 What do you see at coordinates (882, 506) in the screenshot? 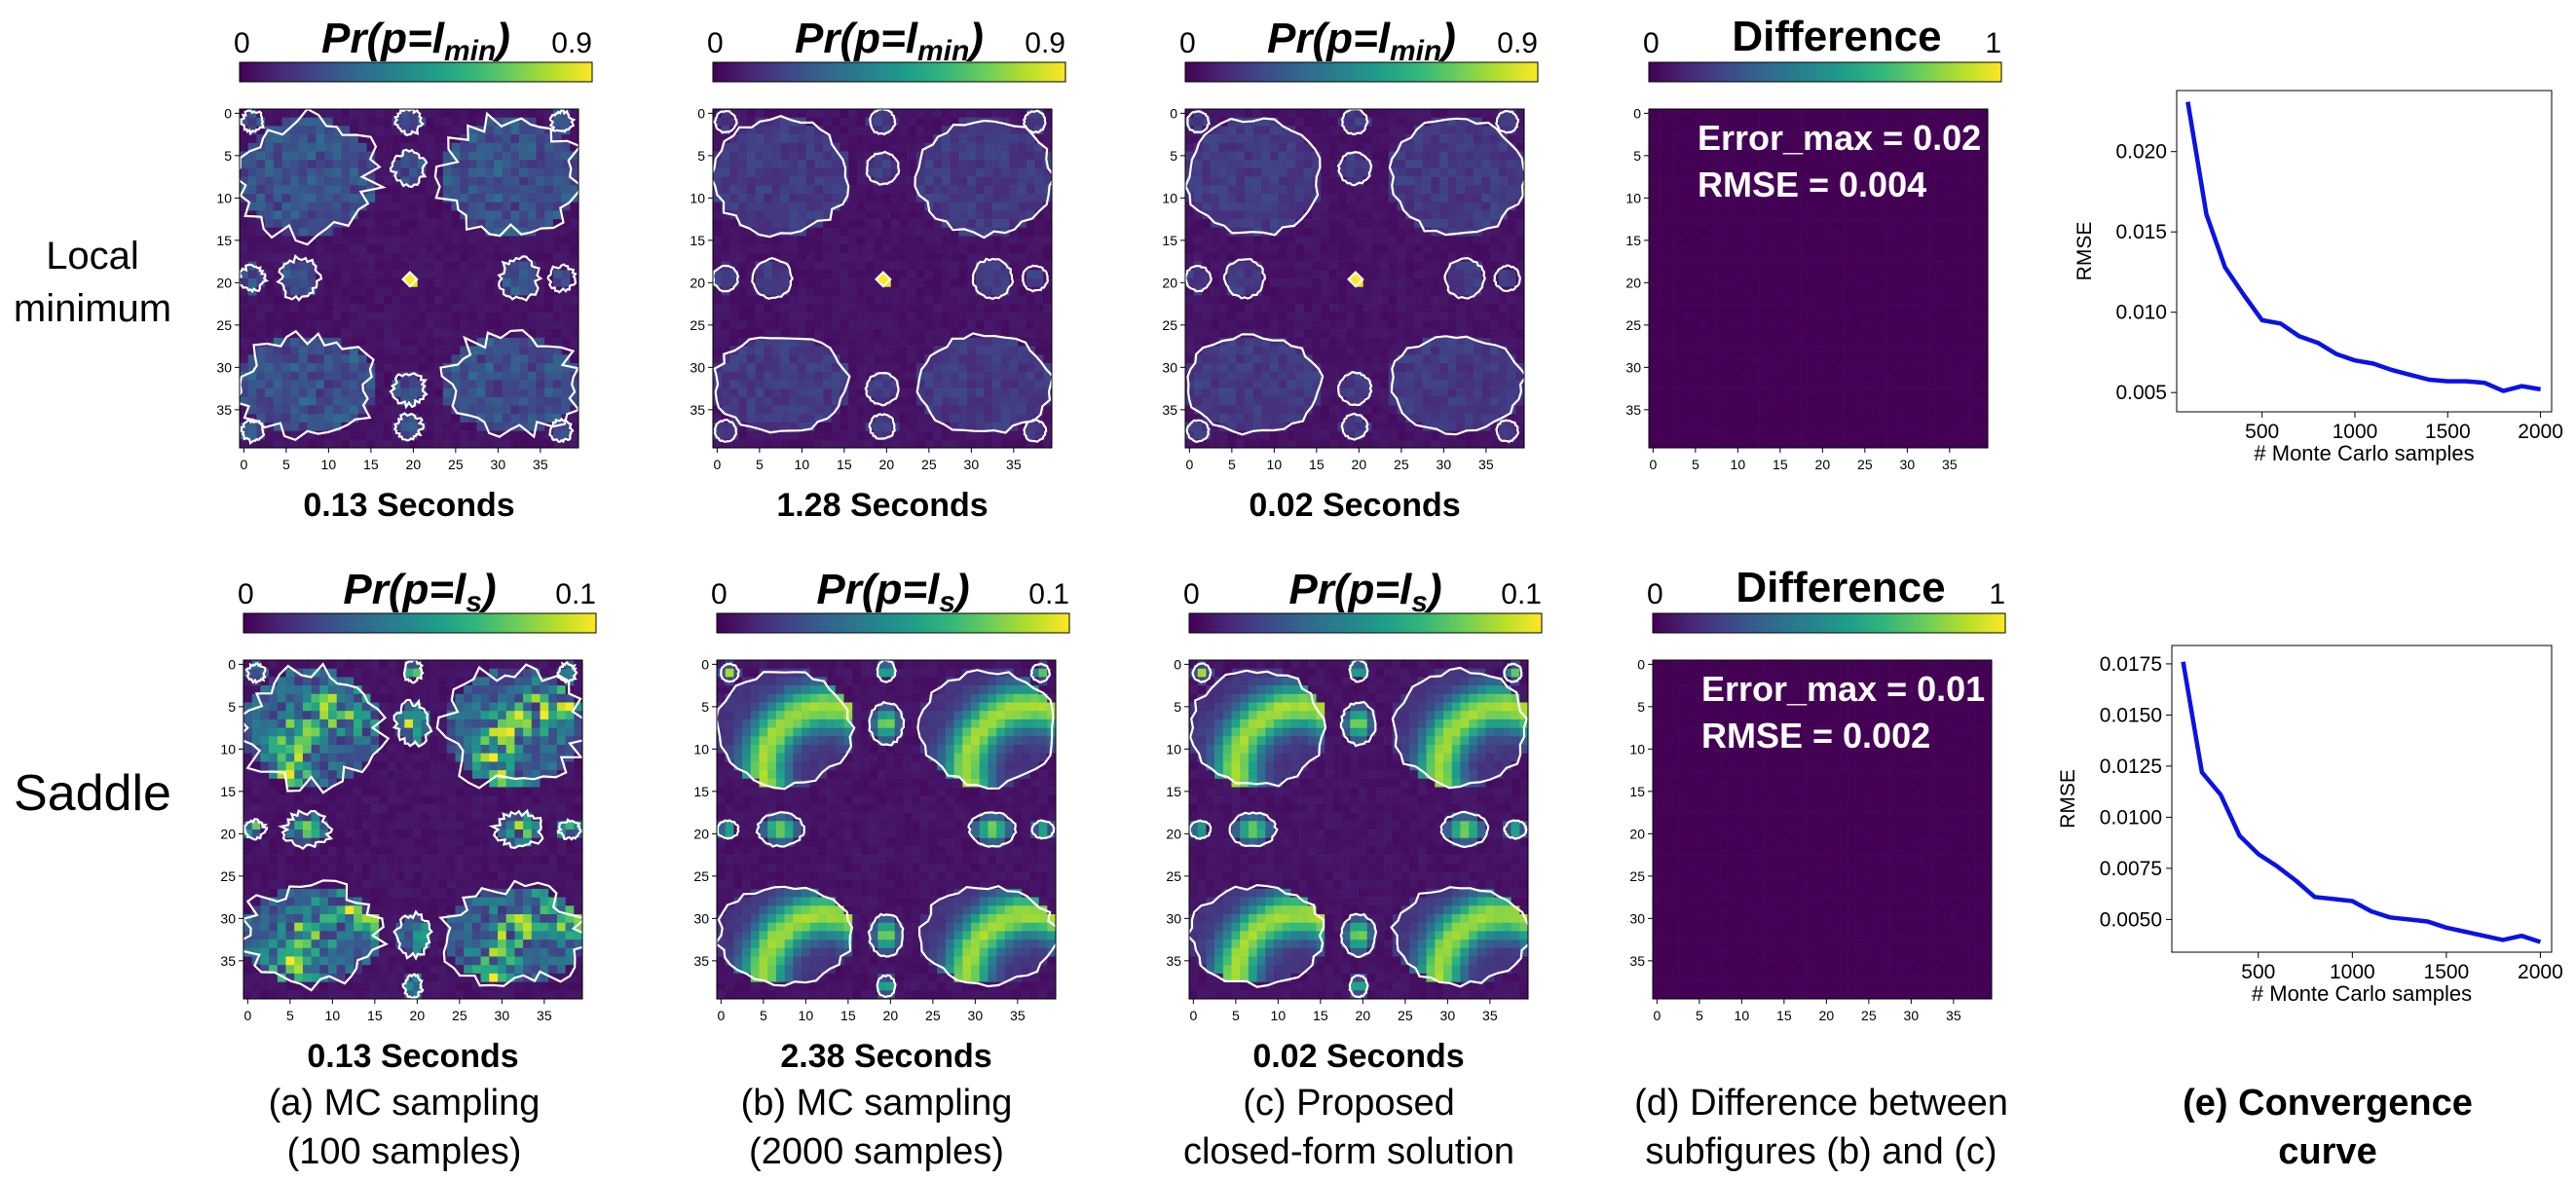
I see `timing-caption: 1.28 Seconds` at bounding box center [882, 506].